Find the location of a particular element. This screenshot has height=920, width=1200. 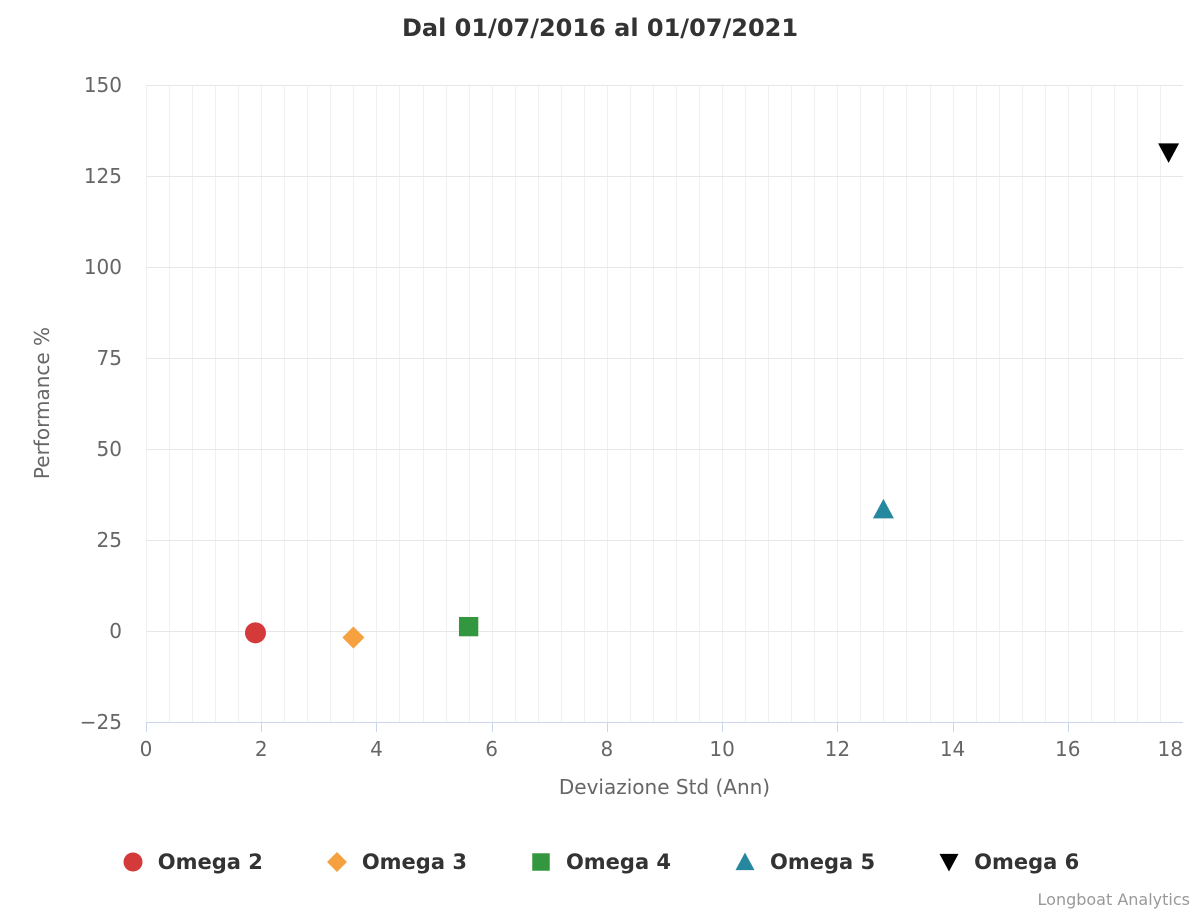

x-tick-label: 18 is located at coordinates (1170, 749).